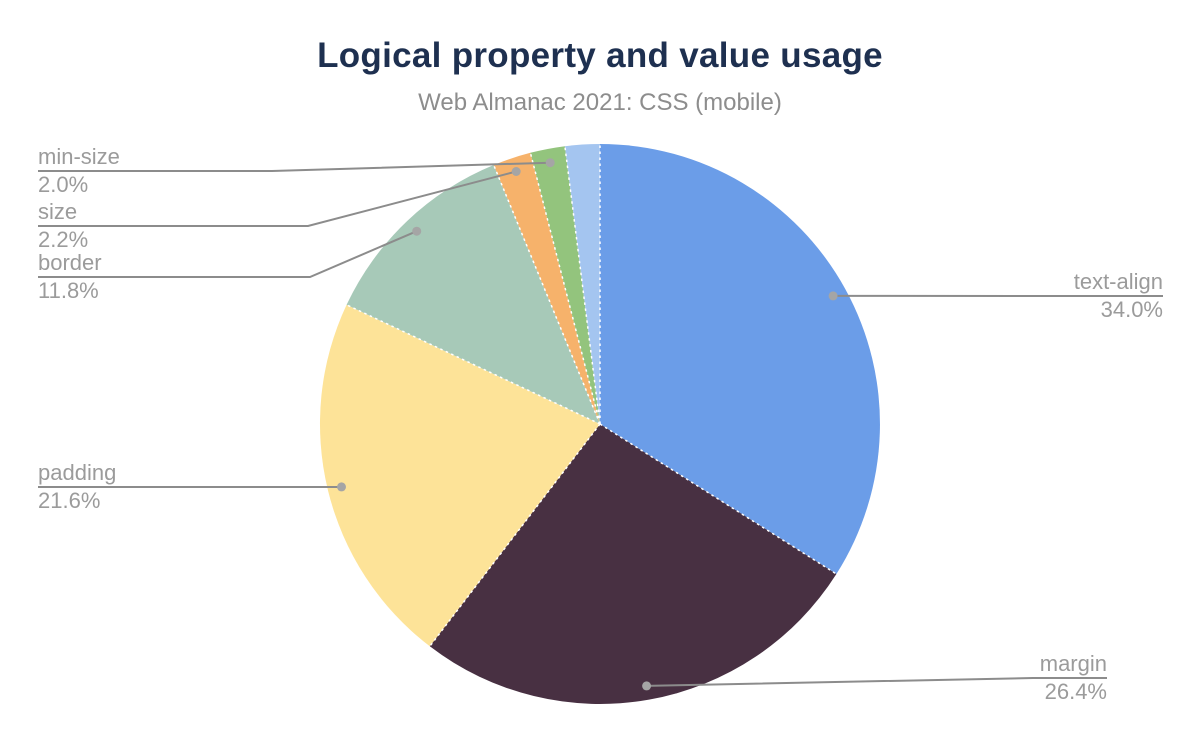 This screenshot has width=1200, height=742. What do you see at coordinates (77, 472) in the screenshot?
I see `callout-label-padding: padding` at bounding box center [77, 472].